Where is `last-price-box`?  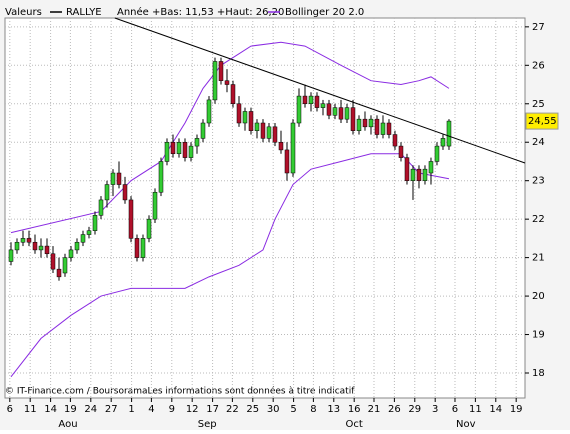 last-price-box is located at coordinates (542, 121).